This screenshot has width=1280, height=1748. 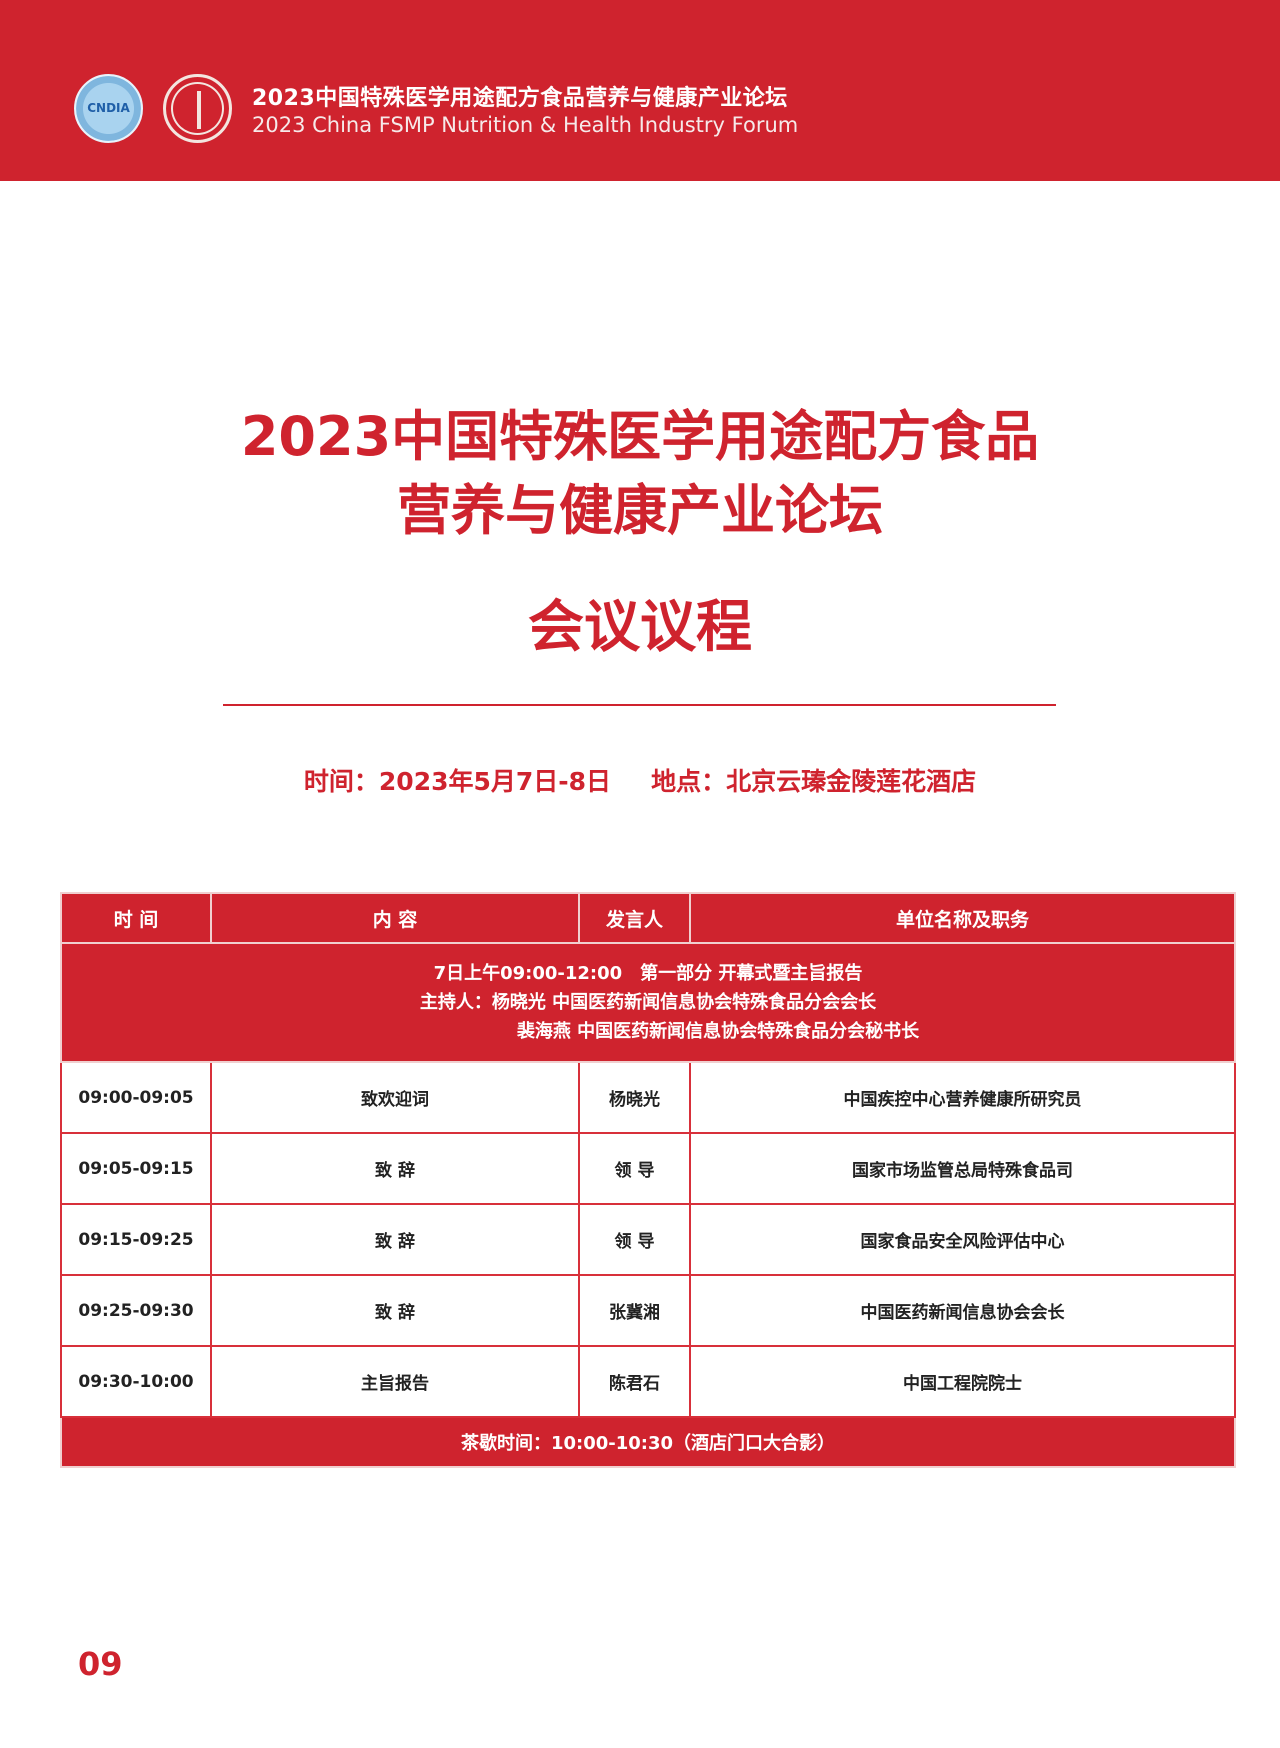 I want to click on tea-break-text: 茶歇时间：10:00-10:30（酒店门口大合影）, so click(x=648, y=1442).